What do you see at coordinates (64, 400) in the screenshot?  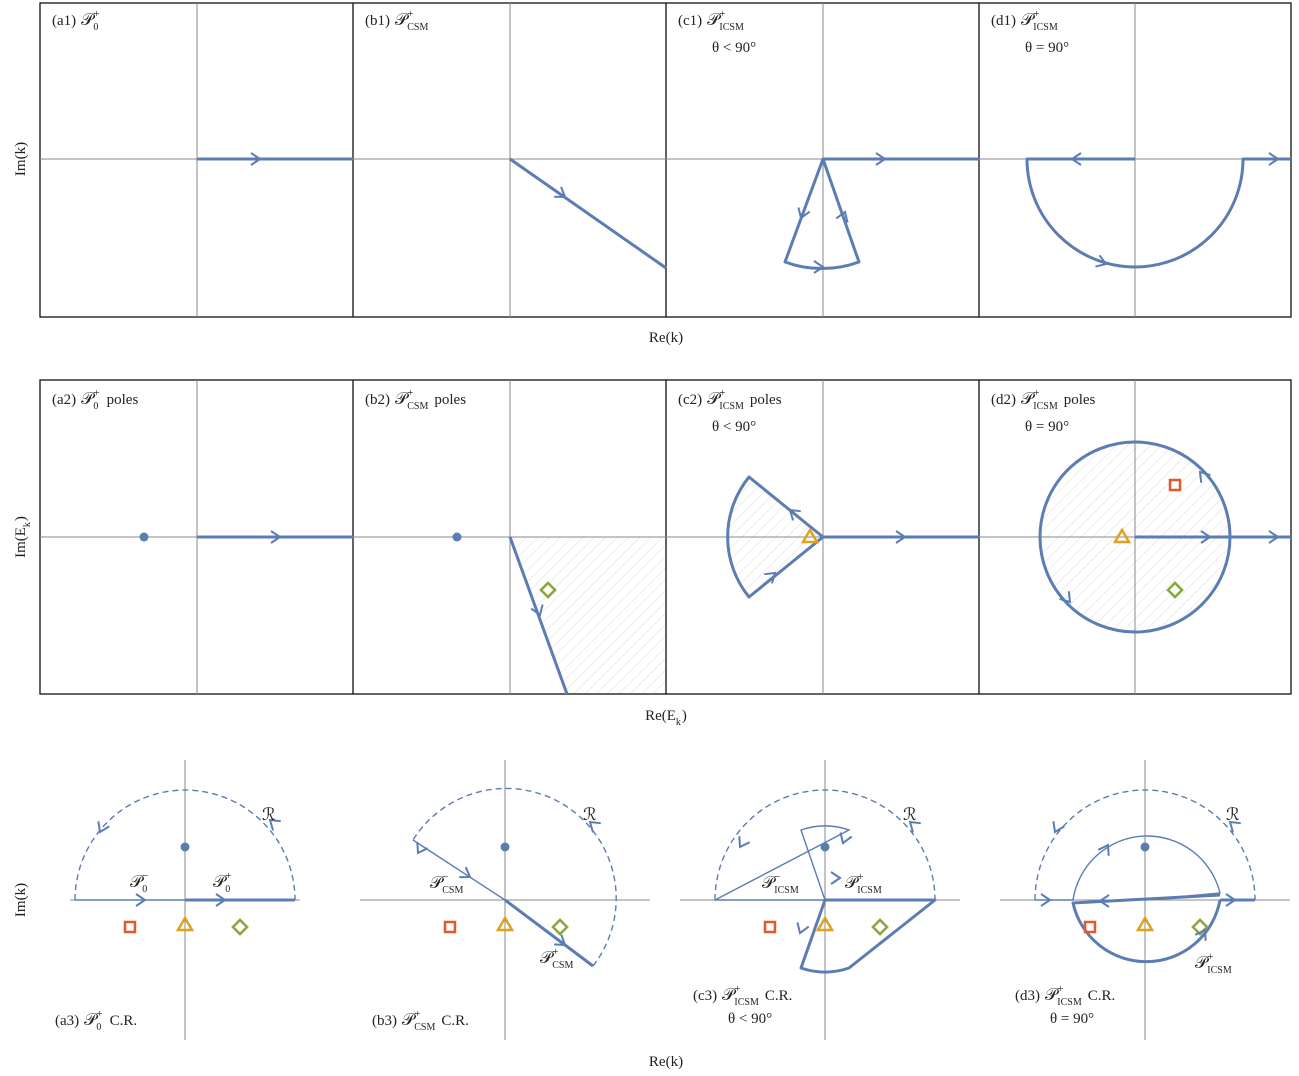 I see `label-text: (a2)` at bounding box center [64, 400].